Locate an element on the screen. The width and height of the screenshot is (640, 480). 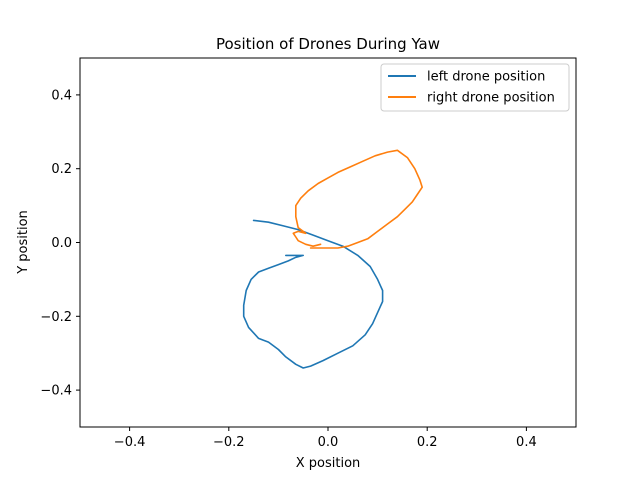
series-layer is located at coordinates (333, 259).